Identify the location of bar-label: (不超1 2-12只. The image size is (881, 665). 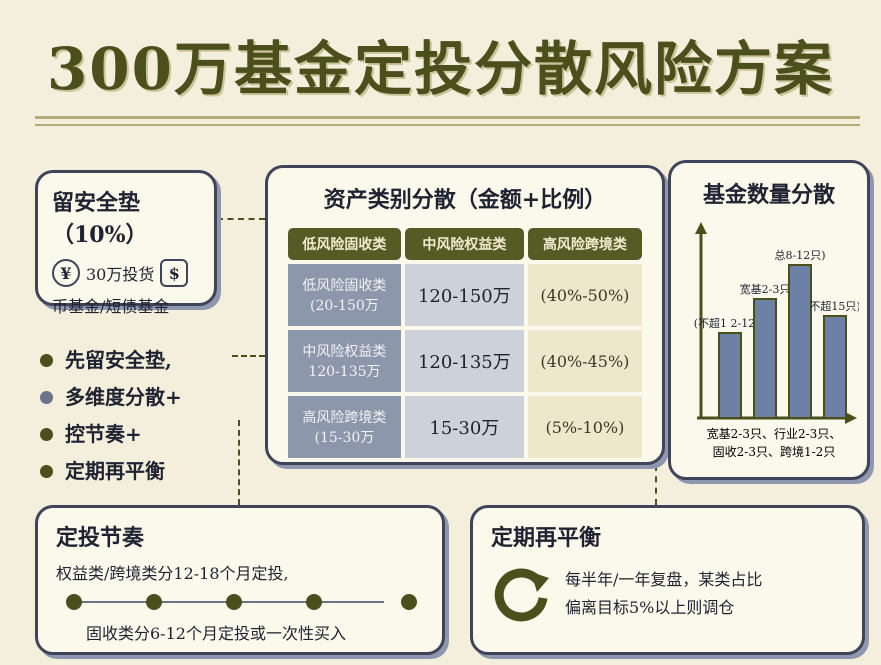
(730, 323).